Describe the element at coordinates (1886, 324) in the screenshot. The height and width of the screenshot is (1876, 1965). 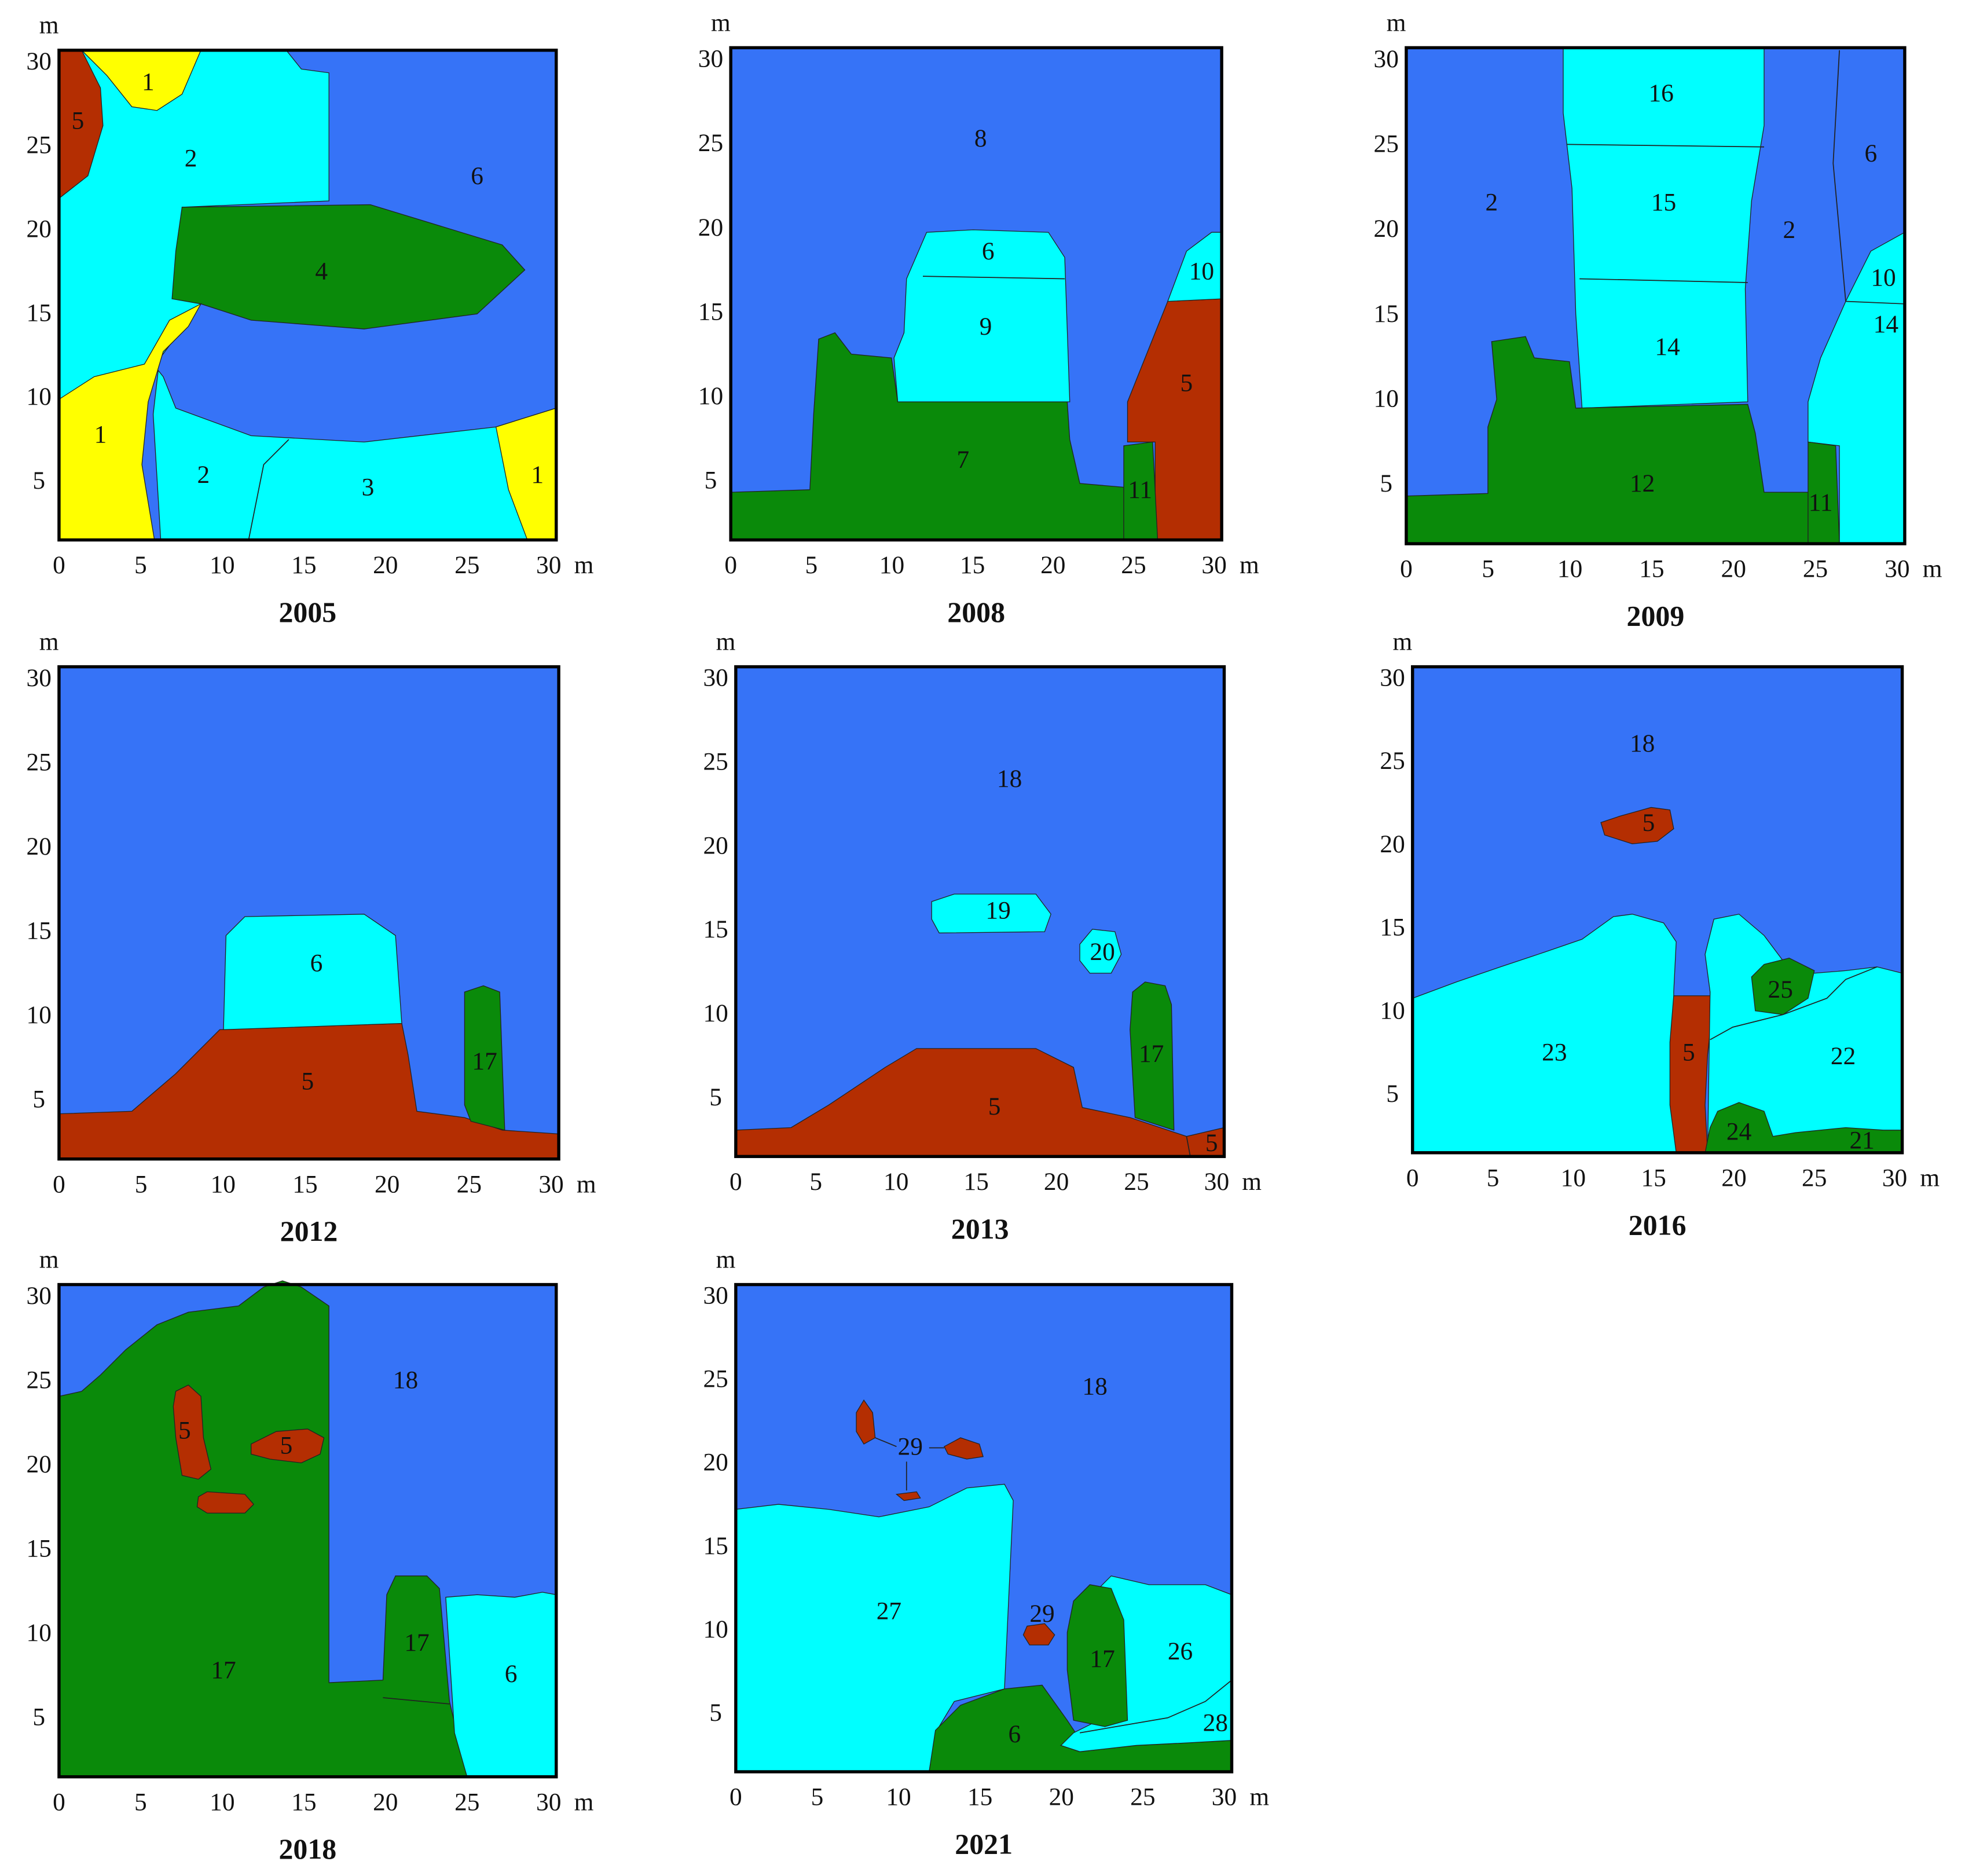
I see `region-label: 14` at that location.